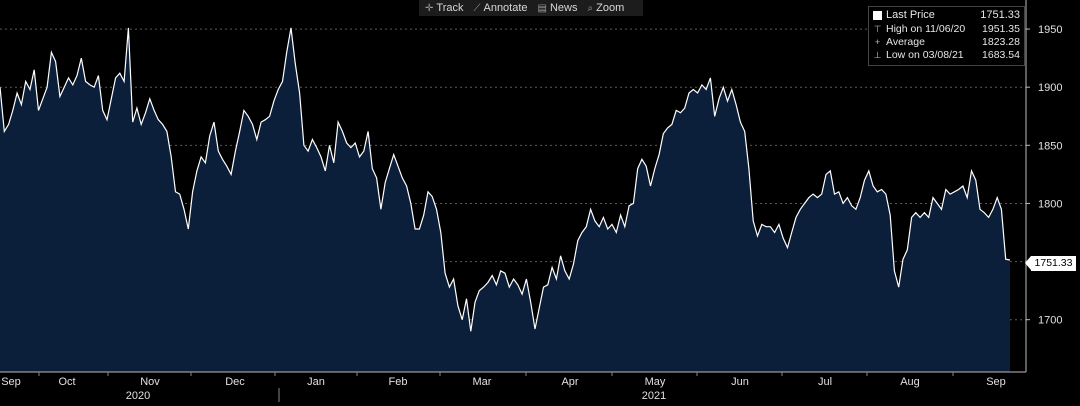 Image resolution: width=1080 pixels, height=406 pixels. I want to click on x-tick-label: Jul, so click(825, 382).